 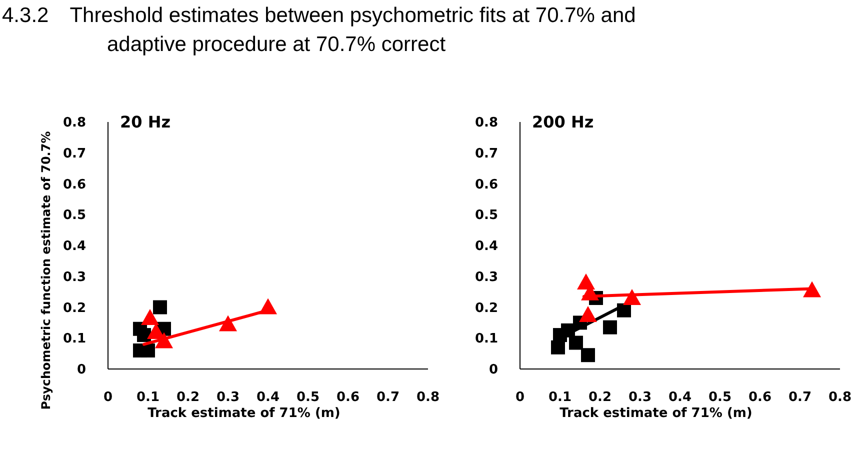 I want to click on text: 4.3.2 Threshold estimates between psychometric fits at 70.7% and adaptive procedure at 70.7% correct, so click(x=319, y=30).